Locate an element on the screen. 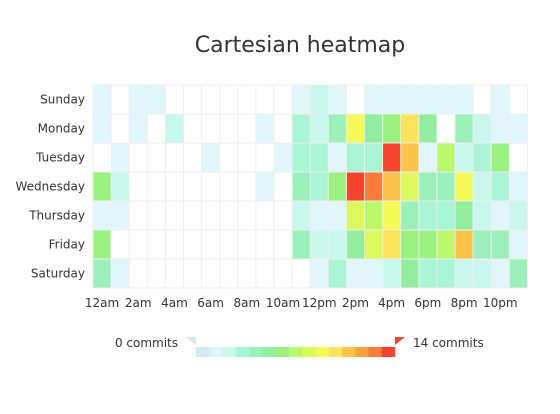 The image size is (560, 414). legend-max-handle is located at coordinates (400, 341).